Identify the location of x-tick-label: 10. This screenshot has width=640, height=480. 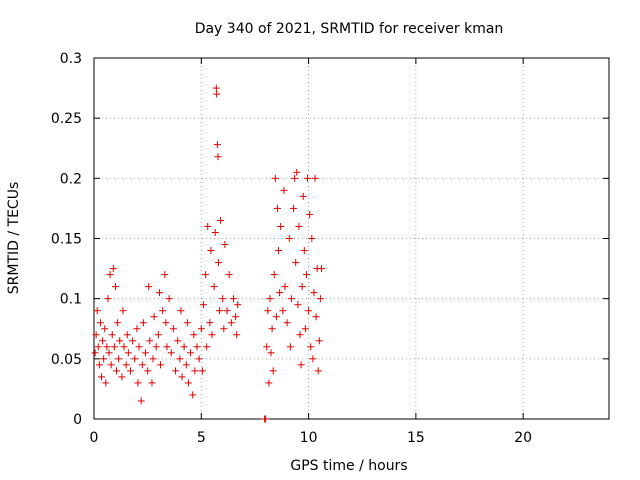
(309, 438).